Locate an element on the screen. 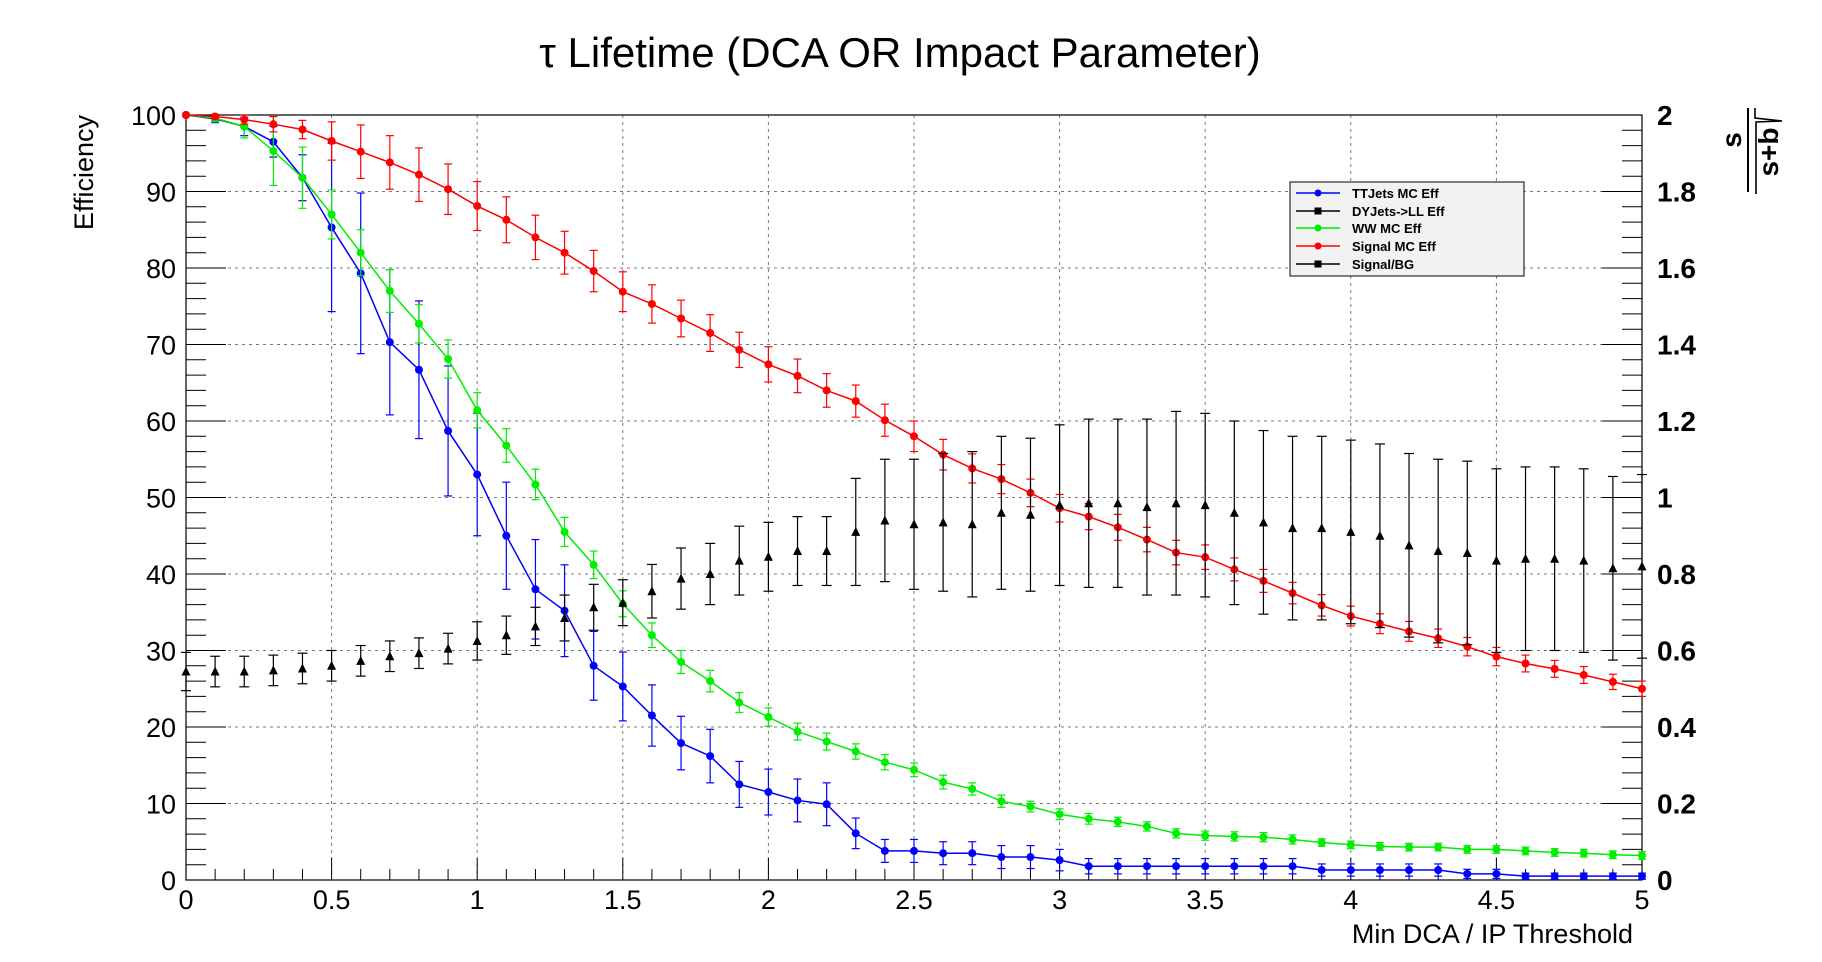  legend-entry-ttjets: TTJets MC Eff is located at coordinates (1367, 193).